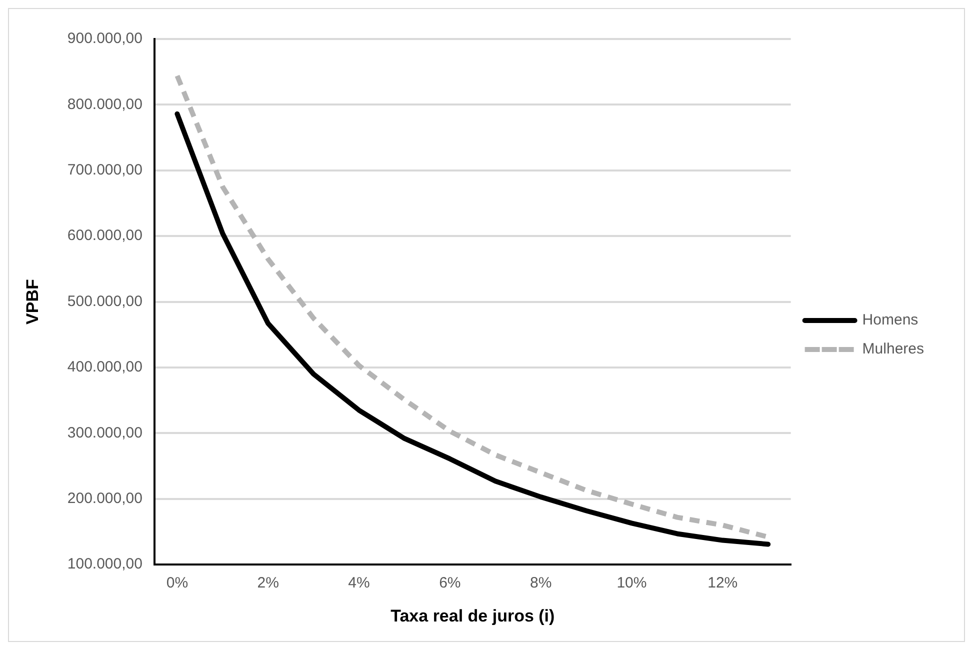 The image size is (973, 650). What do you see at coordinates (104, 433) in the screenshot?
I see `y-tick-label: 300.000,00` at bounding box center [104, 433].